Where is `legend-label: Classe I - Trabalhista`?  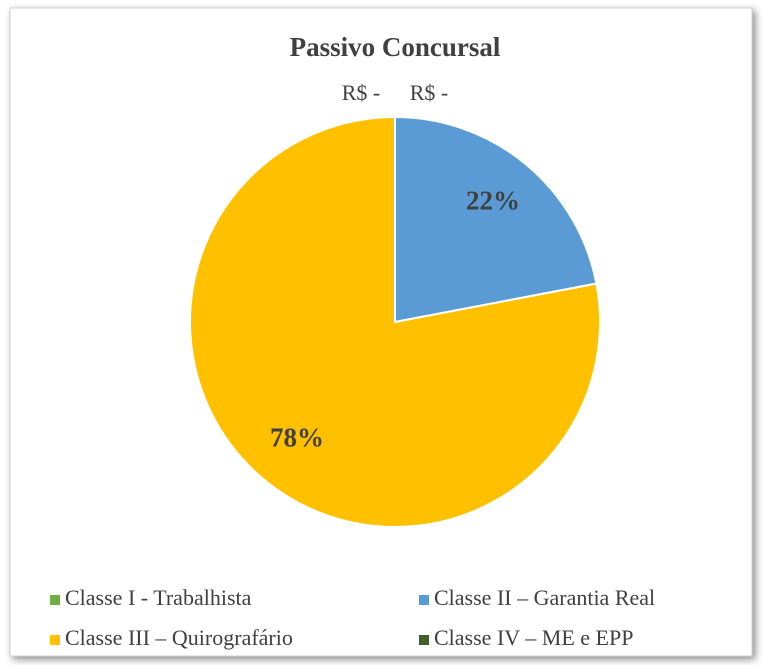
legend-label: Classe I - Trabalhista is located at coordinates (158, 597).